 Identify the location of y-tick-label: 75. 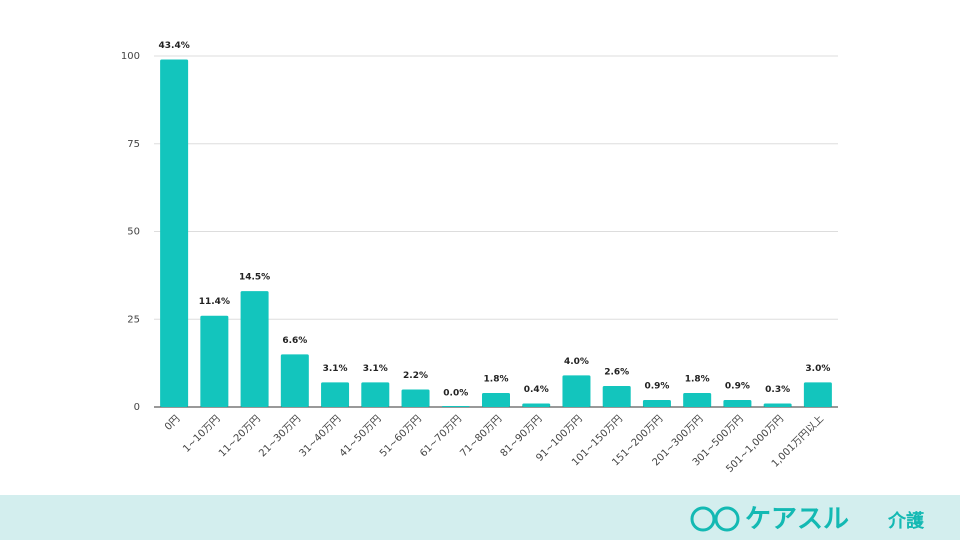
(133, 144).